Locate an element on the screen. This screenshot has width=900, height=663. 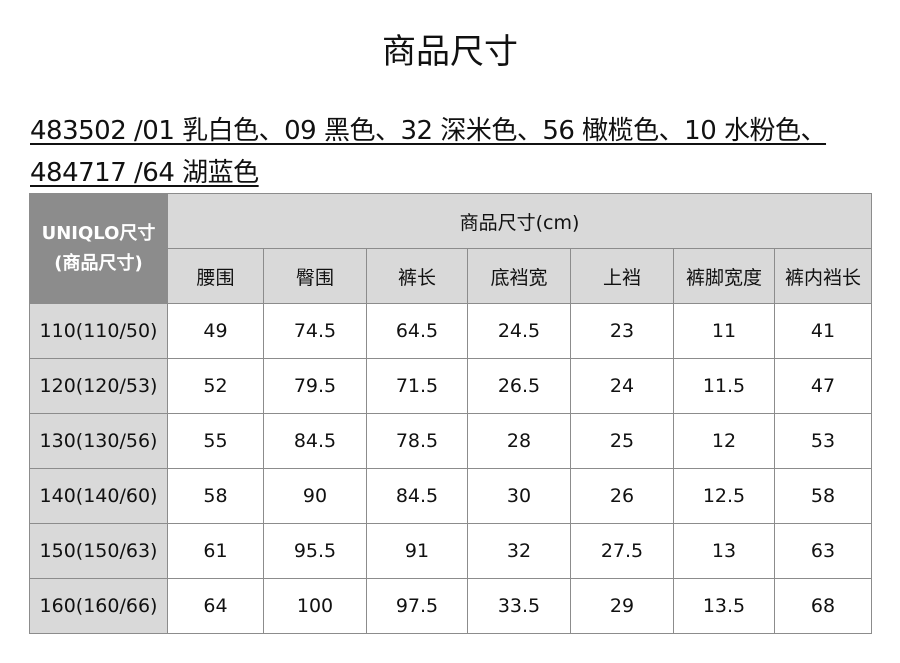
measurement-cell: 55 is located at coordinates (215, 441).